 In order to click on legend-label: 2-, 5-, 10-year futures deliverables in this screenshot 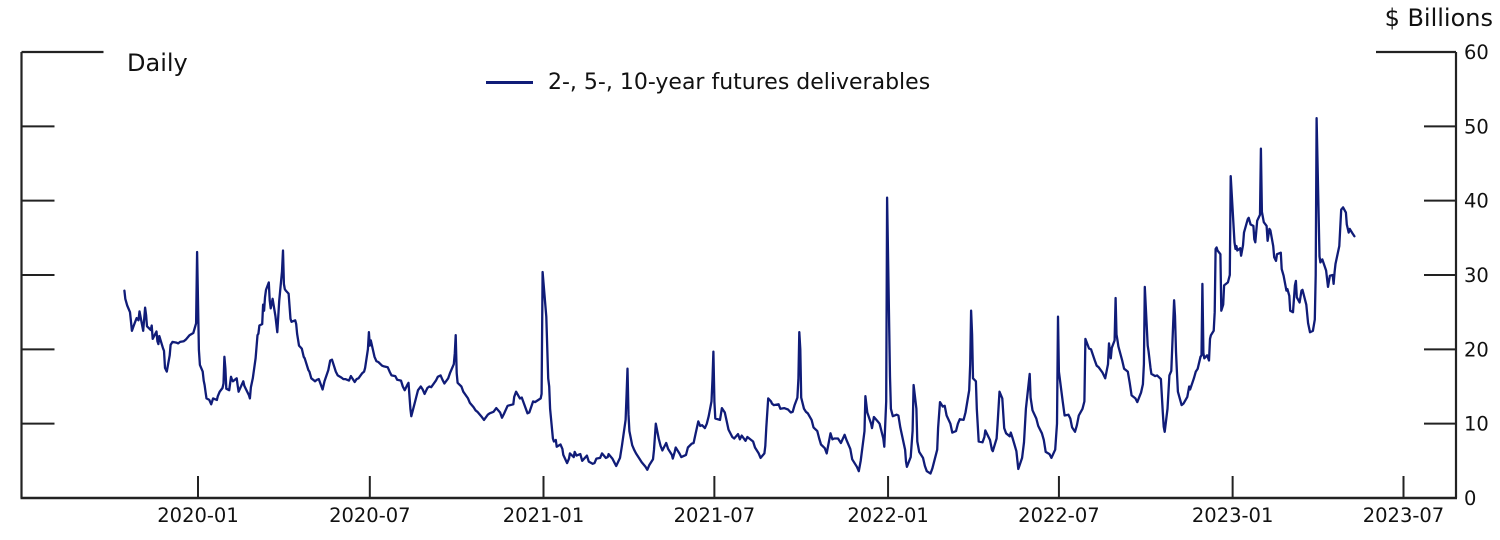, I will do `click(739, 82)`.